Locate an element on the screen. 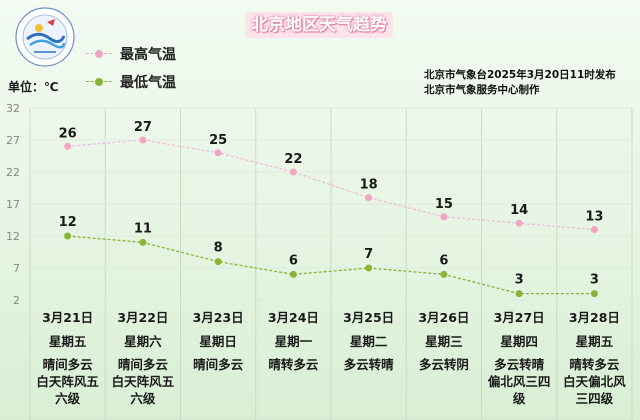  high-temp-label: 27 is located at coordinates (143, 127).